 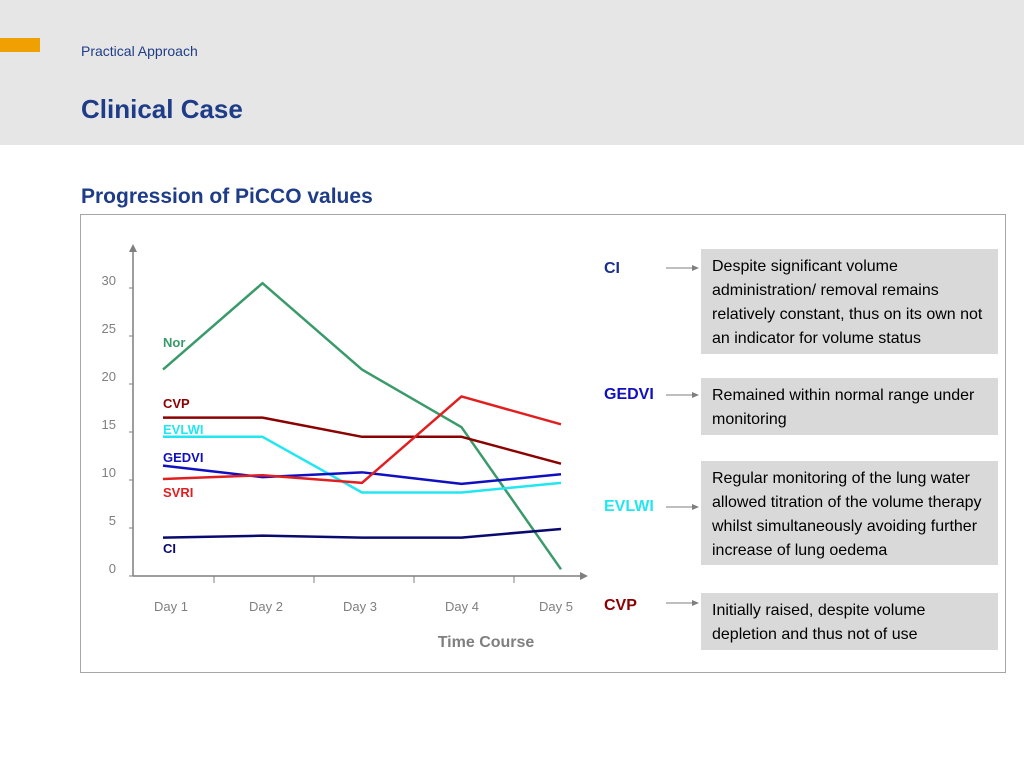 What do you see at coordinates (629, 394) in the screenshot?
I see `annotation-param-gedvi: GEDVI` at bounding box center [629, 394].